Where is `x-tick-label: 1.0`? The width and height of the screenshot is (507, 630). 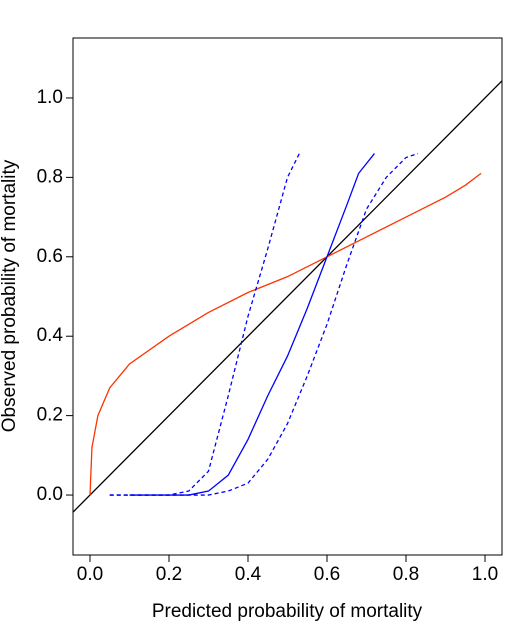 x-tick-label: 1.0 is located at coordinates (485, 574).